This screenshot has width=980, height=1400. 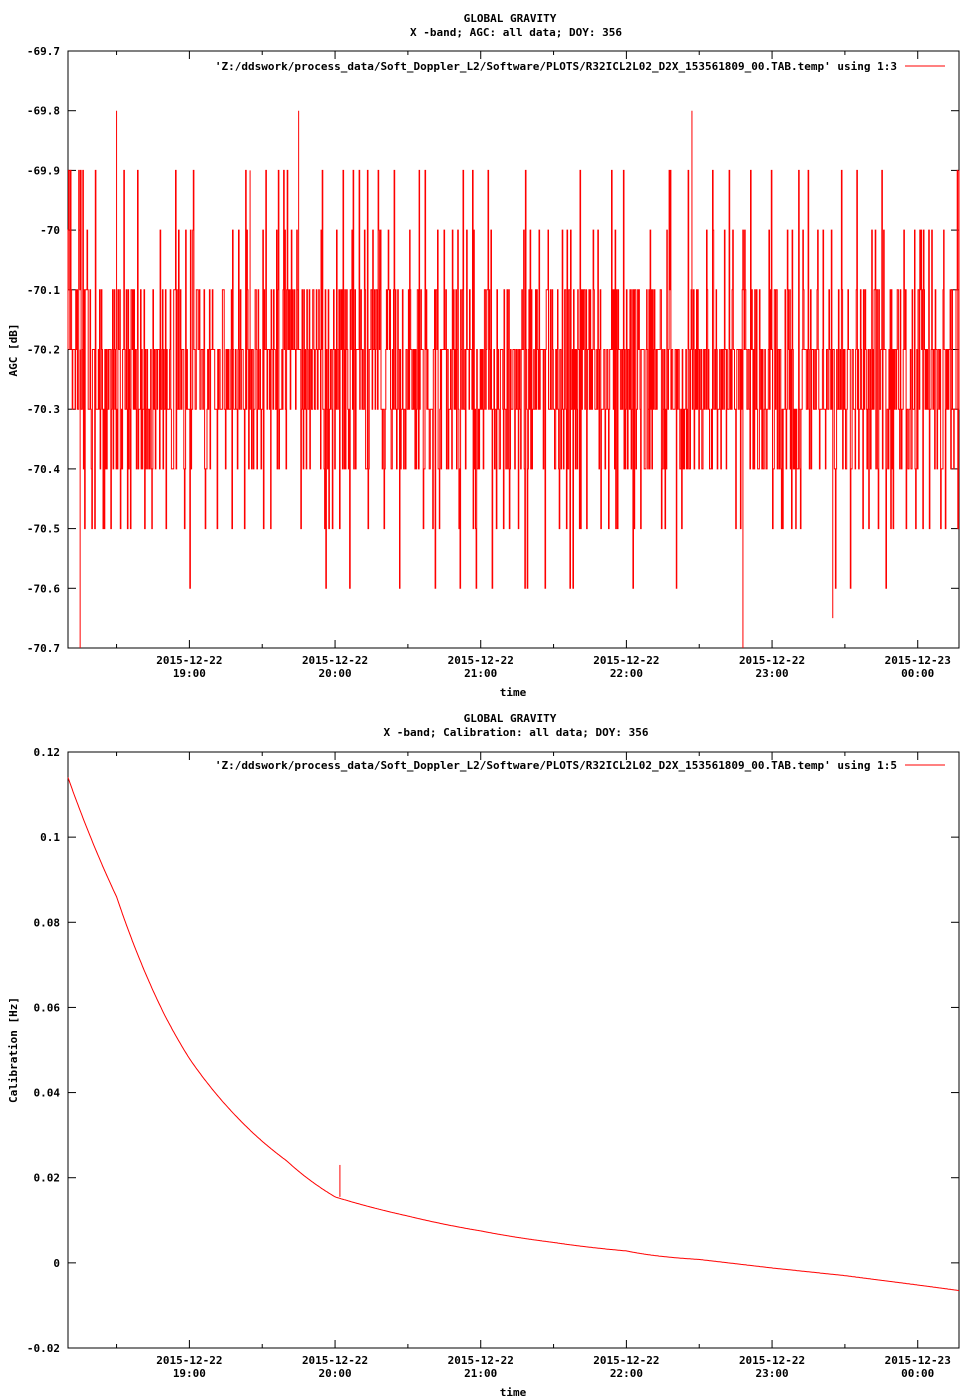 I want to click on y-tick-label: 0.12, so click(x=47, y=752).